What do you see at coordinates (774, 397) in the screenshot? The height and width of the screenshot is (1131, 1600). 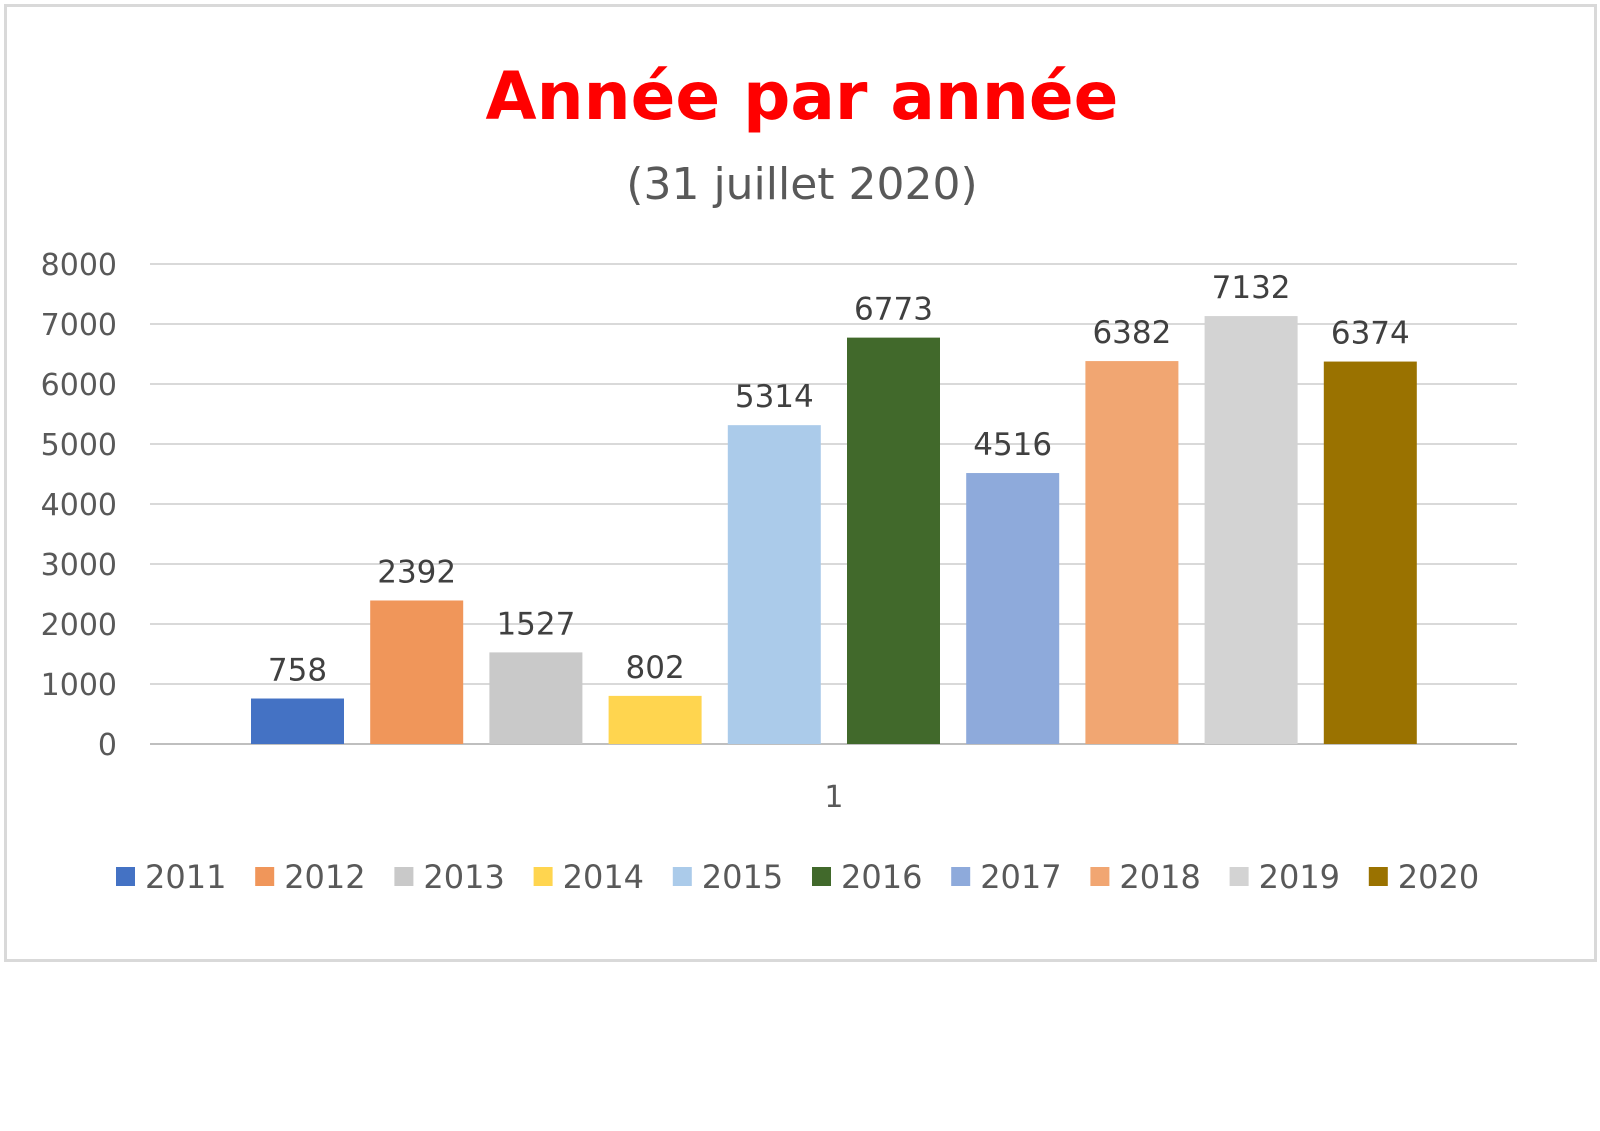 I see `data-label-2015: 5314` at bounding box center [774, 397].